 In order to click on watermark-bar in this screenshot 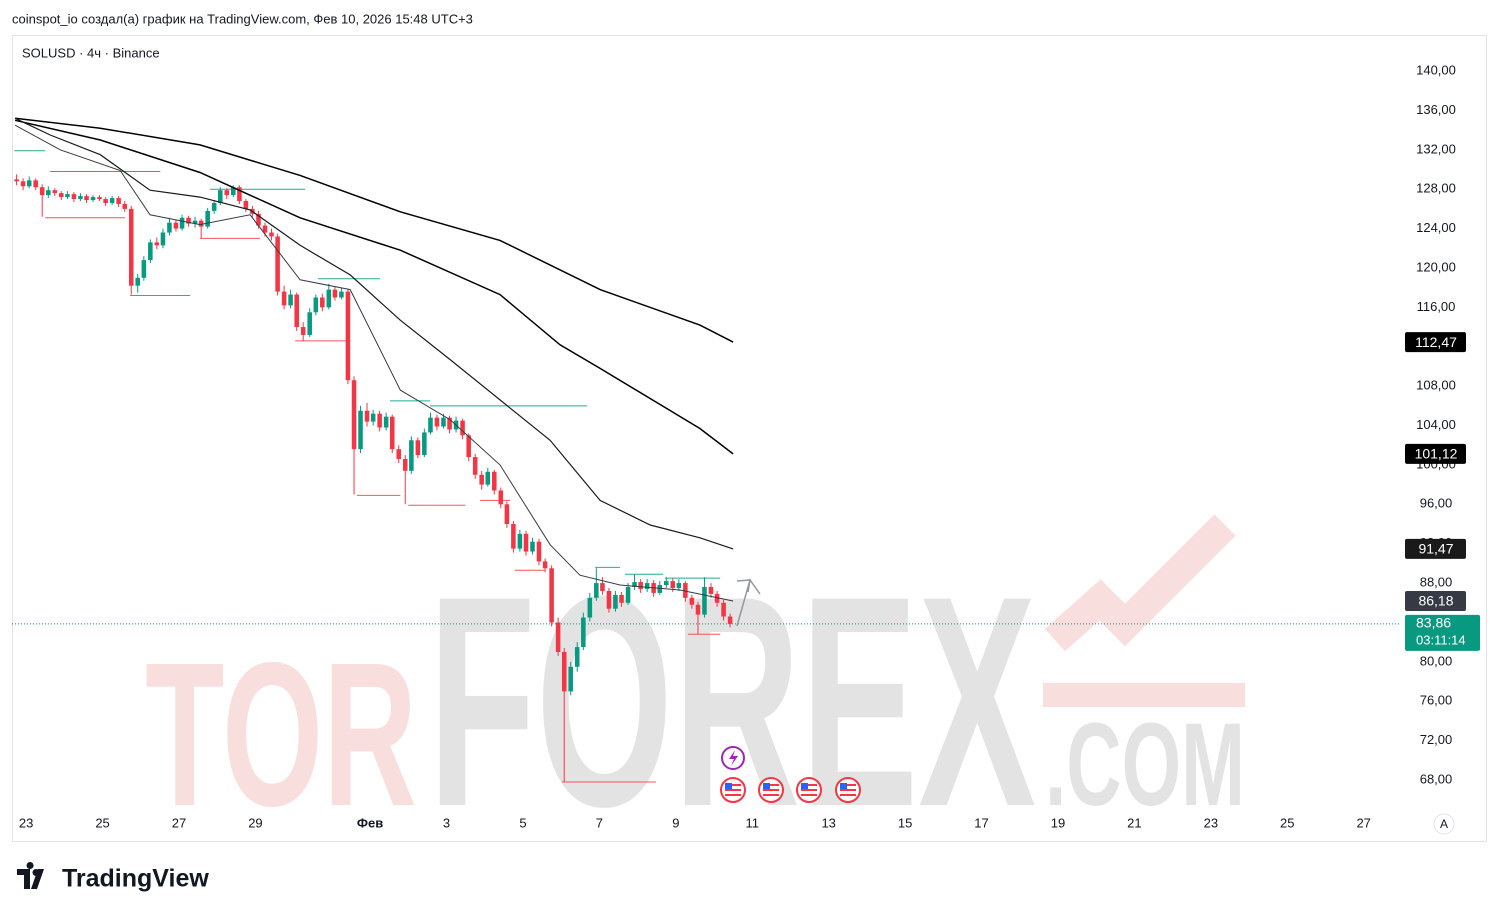, I will do `click(1144, 695)`.